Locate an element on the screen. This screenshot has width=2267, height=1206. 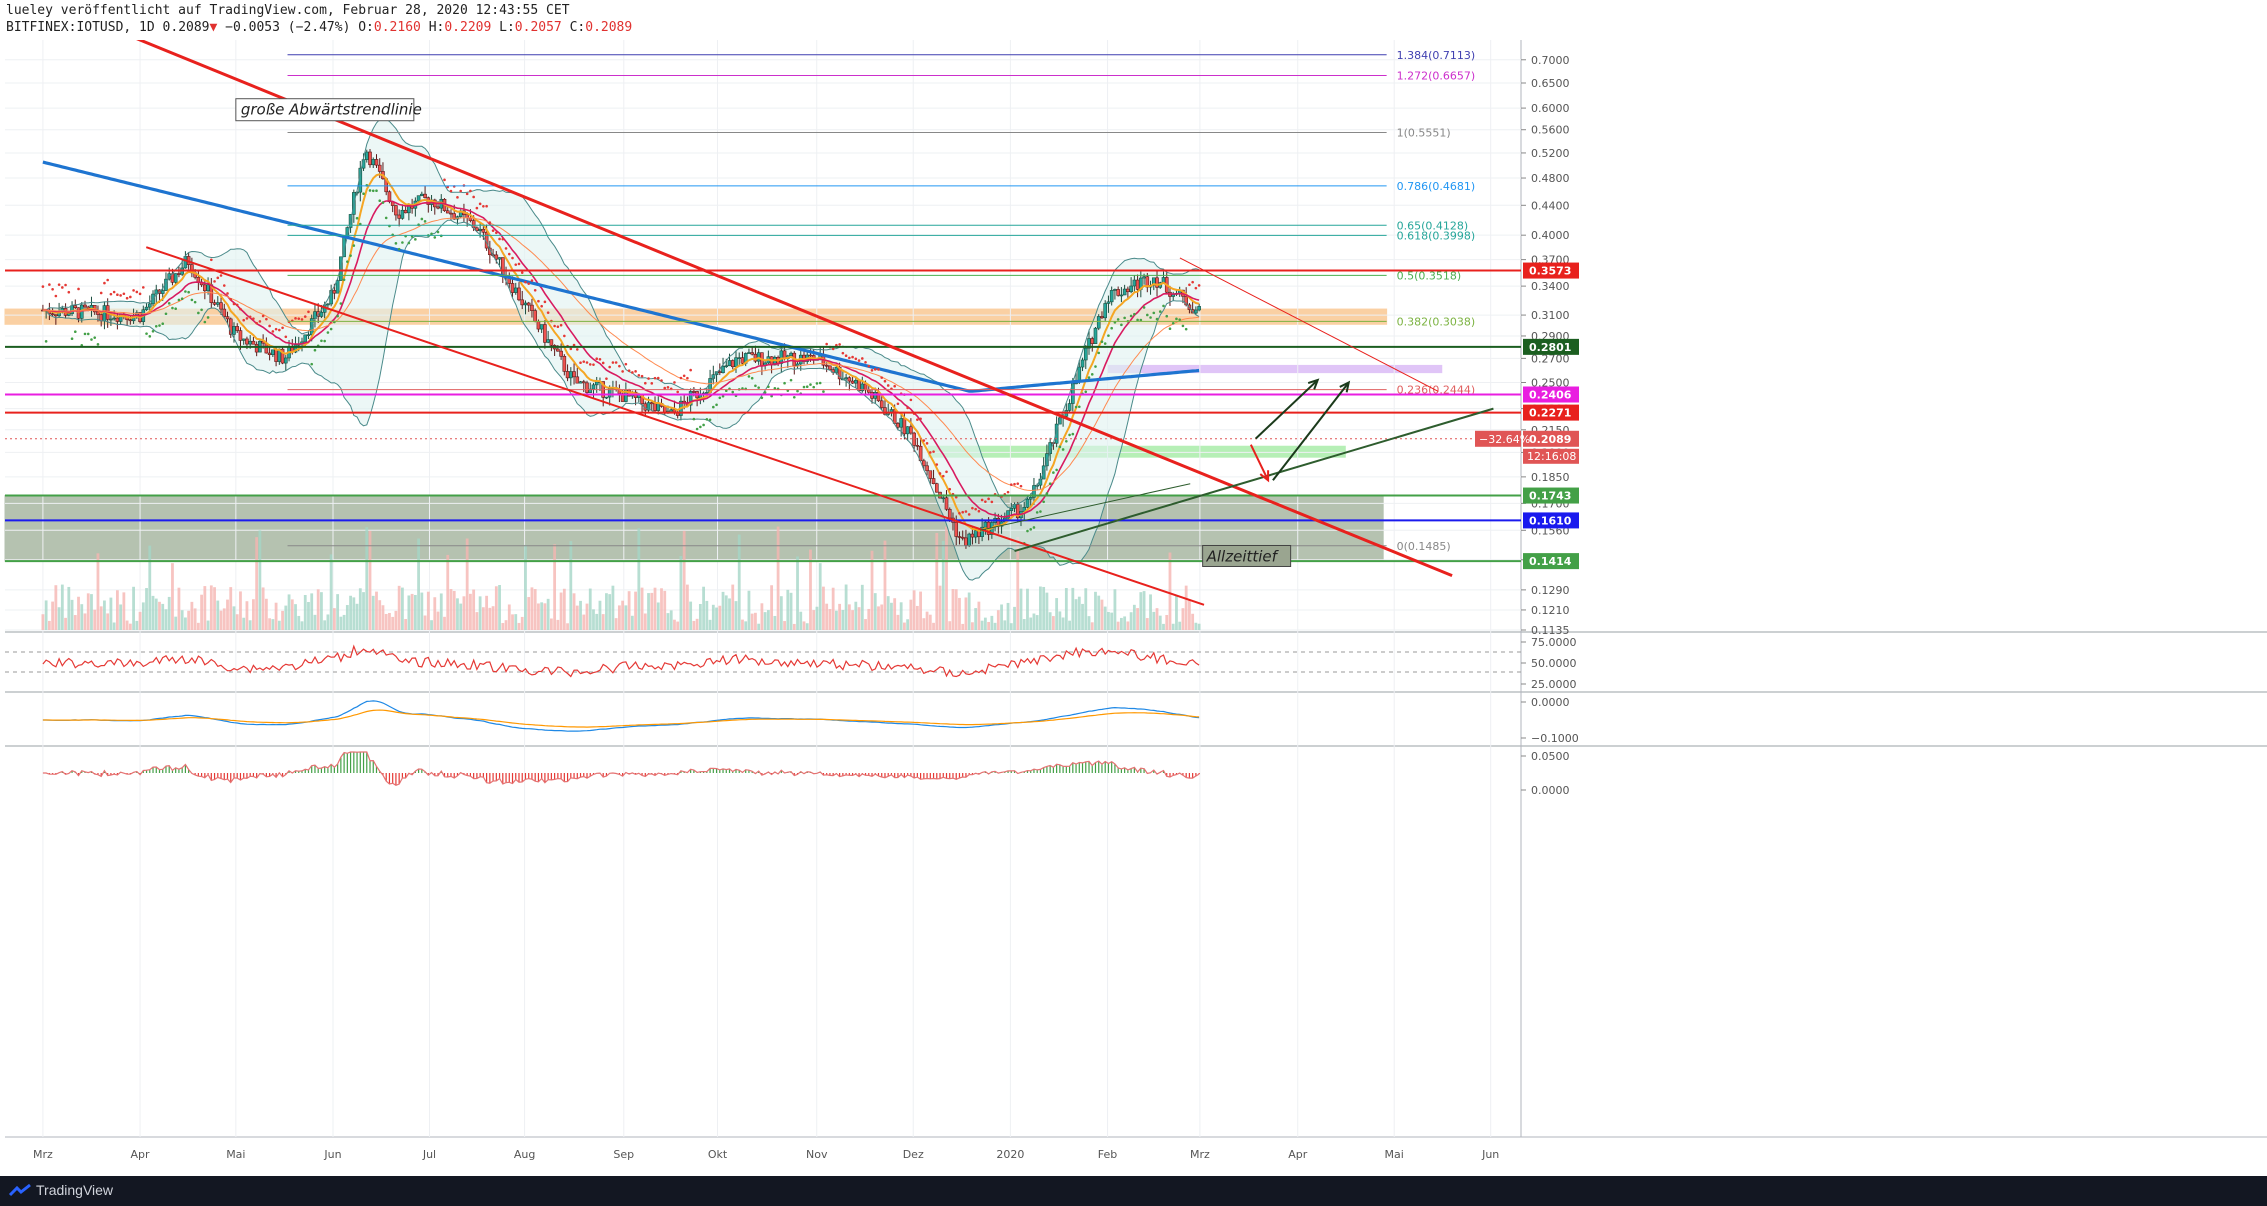
x-tick-label: Apr is located at coordinates (141, 1154).